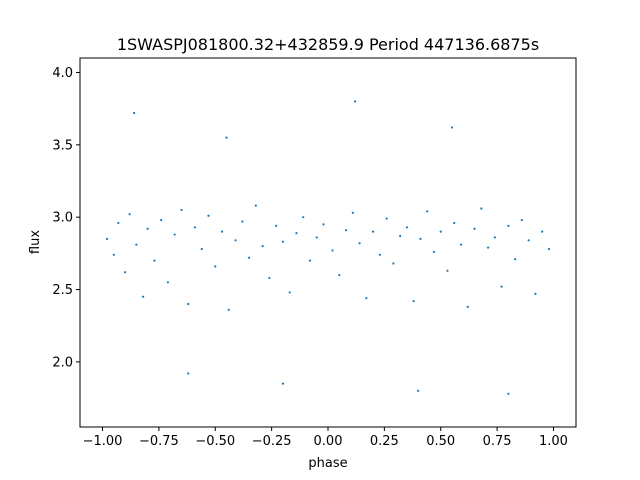 The width and height of the screenshot is (640, 480). What do you see at coordinates (62, 145) in the screenshot?
I see `y-tick-label: 3.5` at bounding box center [62, 145].